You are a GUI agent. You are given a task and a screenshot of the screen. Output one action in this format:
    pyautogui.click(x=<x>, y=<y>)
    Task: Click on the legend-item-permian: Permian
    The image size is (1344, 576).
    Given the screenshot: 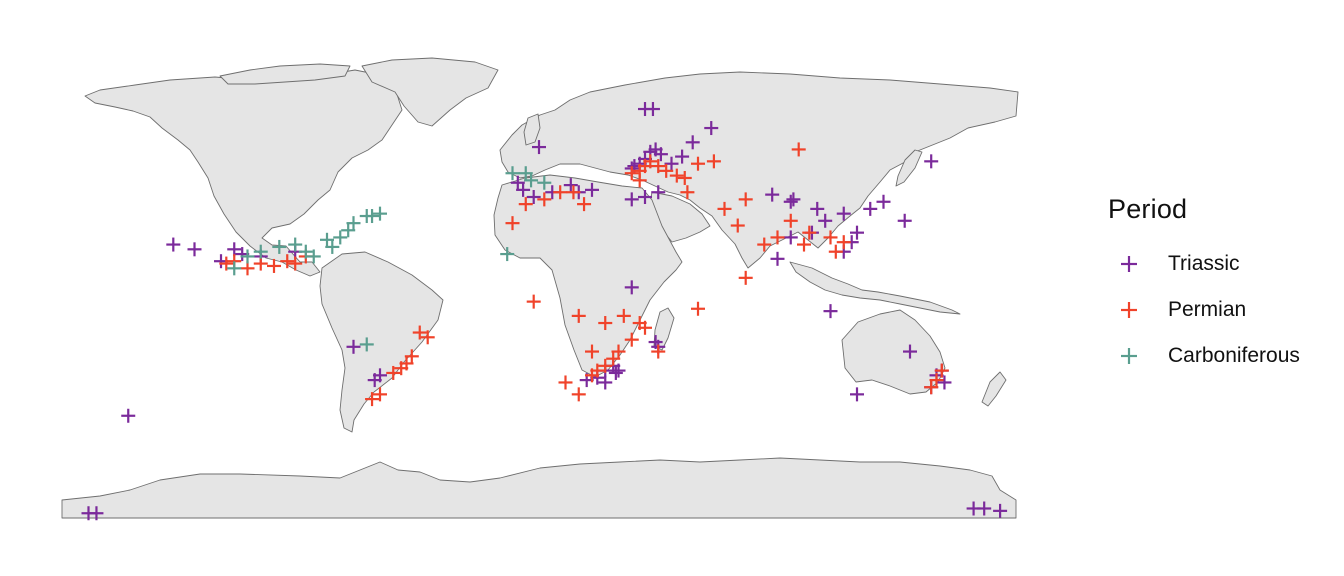 What is the action you would take?
    pyautogui.click(x=1204, y=310)
    